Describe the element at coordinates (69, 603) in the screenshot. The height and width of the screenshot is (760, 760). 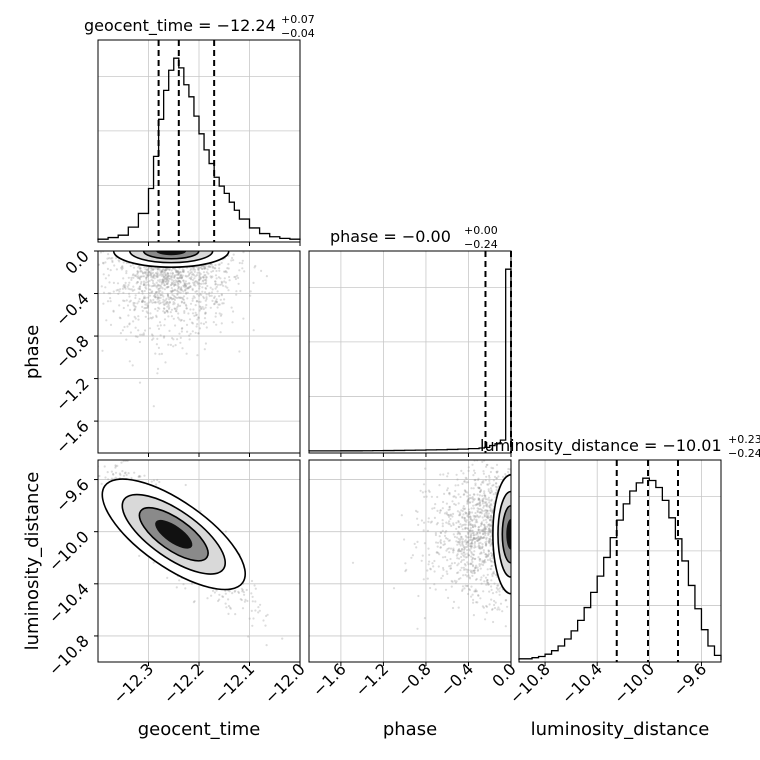
I see `y-tick-label: −10.4` at that location.